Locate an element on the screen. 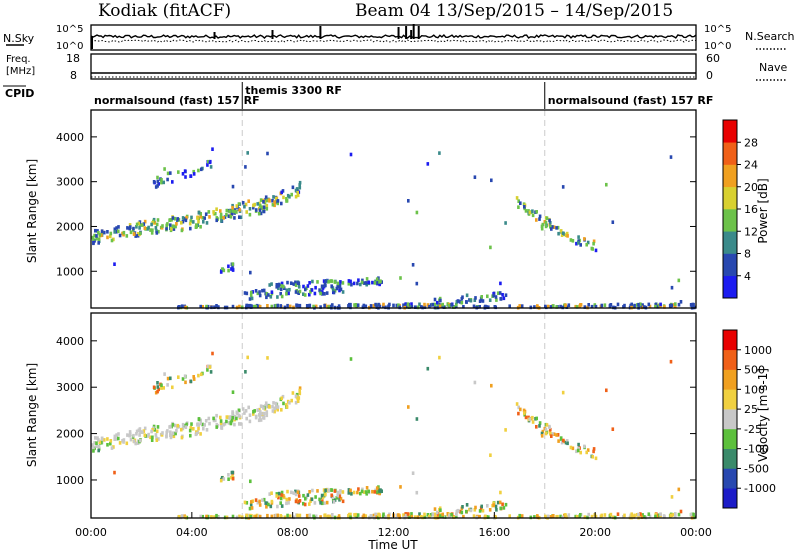  colorbar-tick-label: 28 is located at coordinates (751, 142).